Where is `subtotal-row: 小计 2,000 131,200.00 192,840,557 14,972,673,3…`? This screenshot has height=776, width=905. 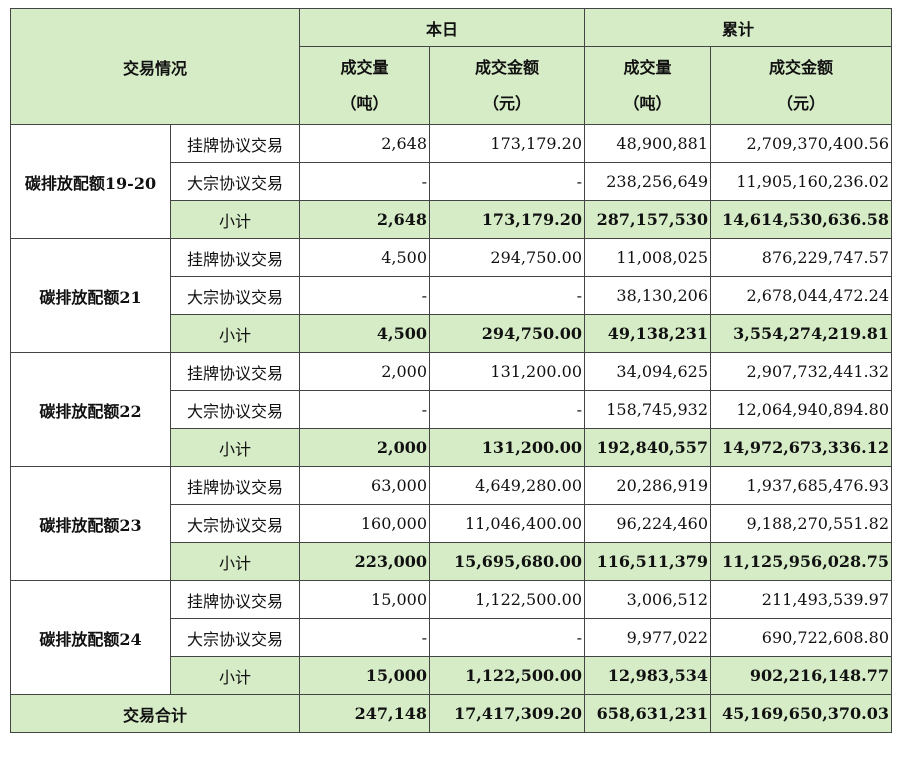
subtotal-row: 小计 2,000 131,200.00 192,840,557 14,972,673,3… is located at coordinates (451, 447).